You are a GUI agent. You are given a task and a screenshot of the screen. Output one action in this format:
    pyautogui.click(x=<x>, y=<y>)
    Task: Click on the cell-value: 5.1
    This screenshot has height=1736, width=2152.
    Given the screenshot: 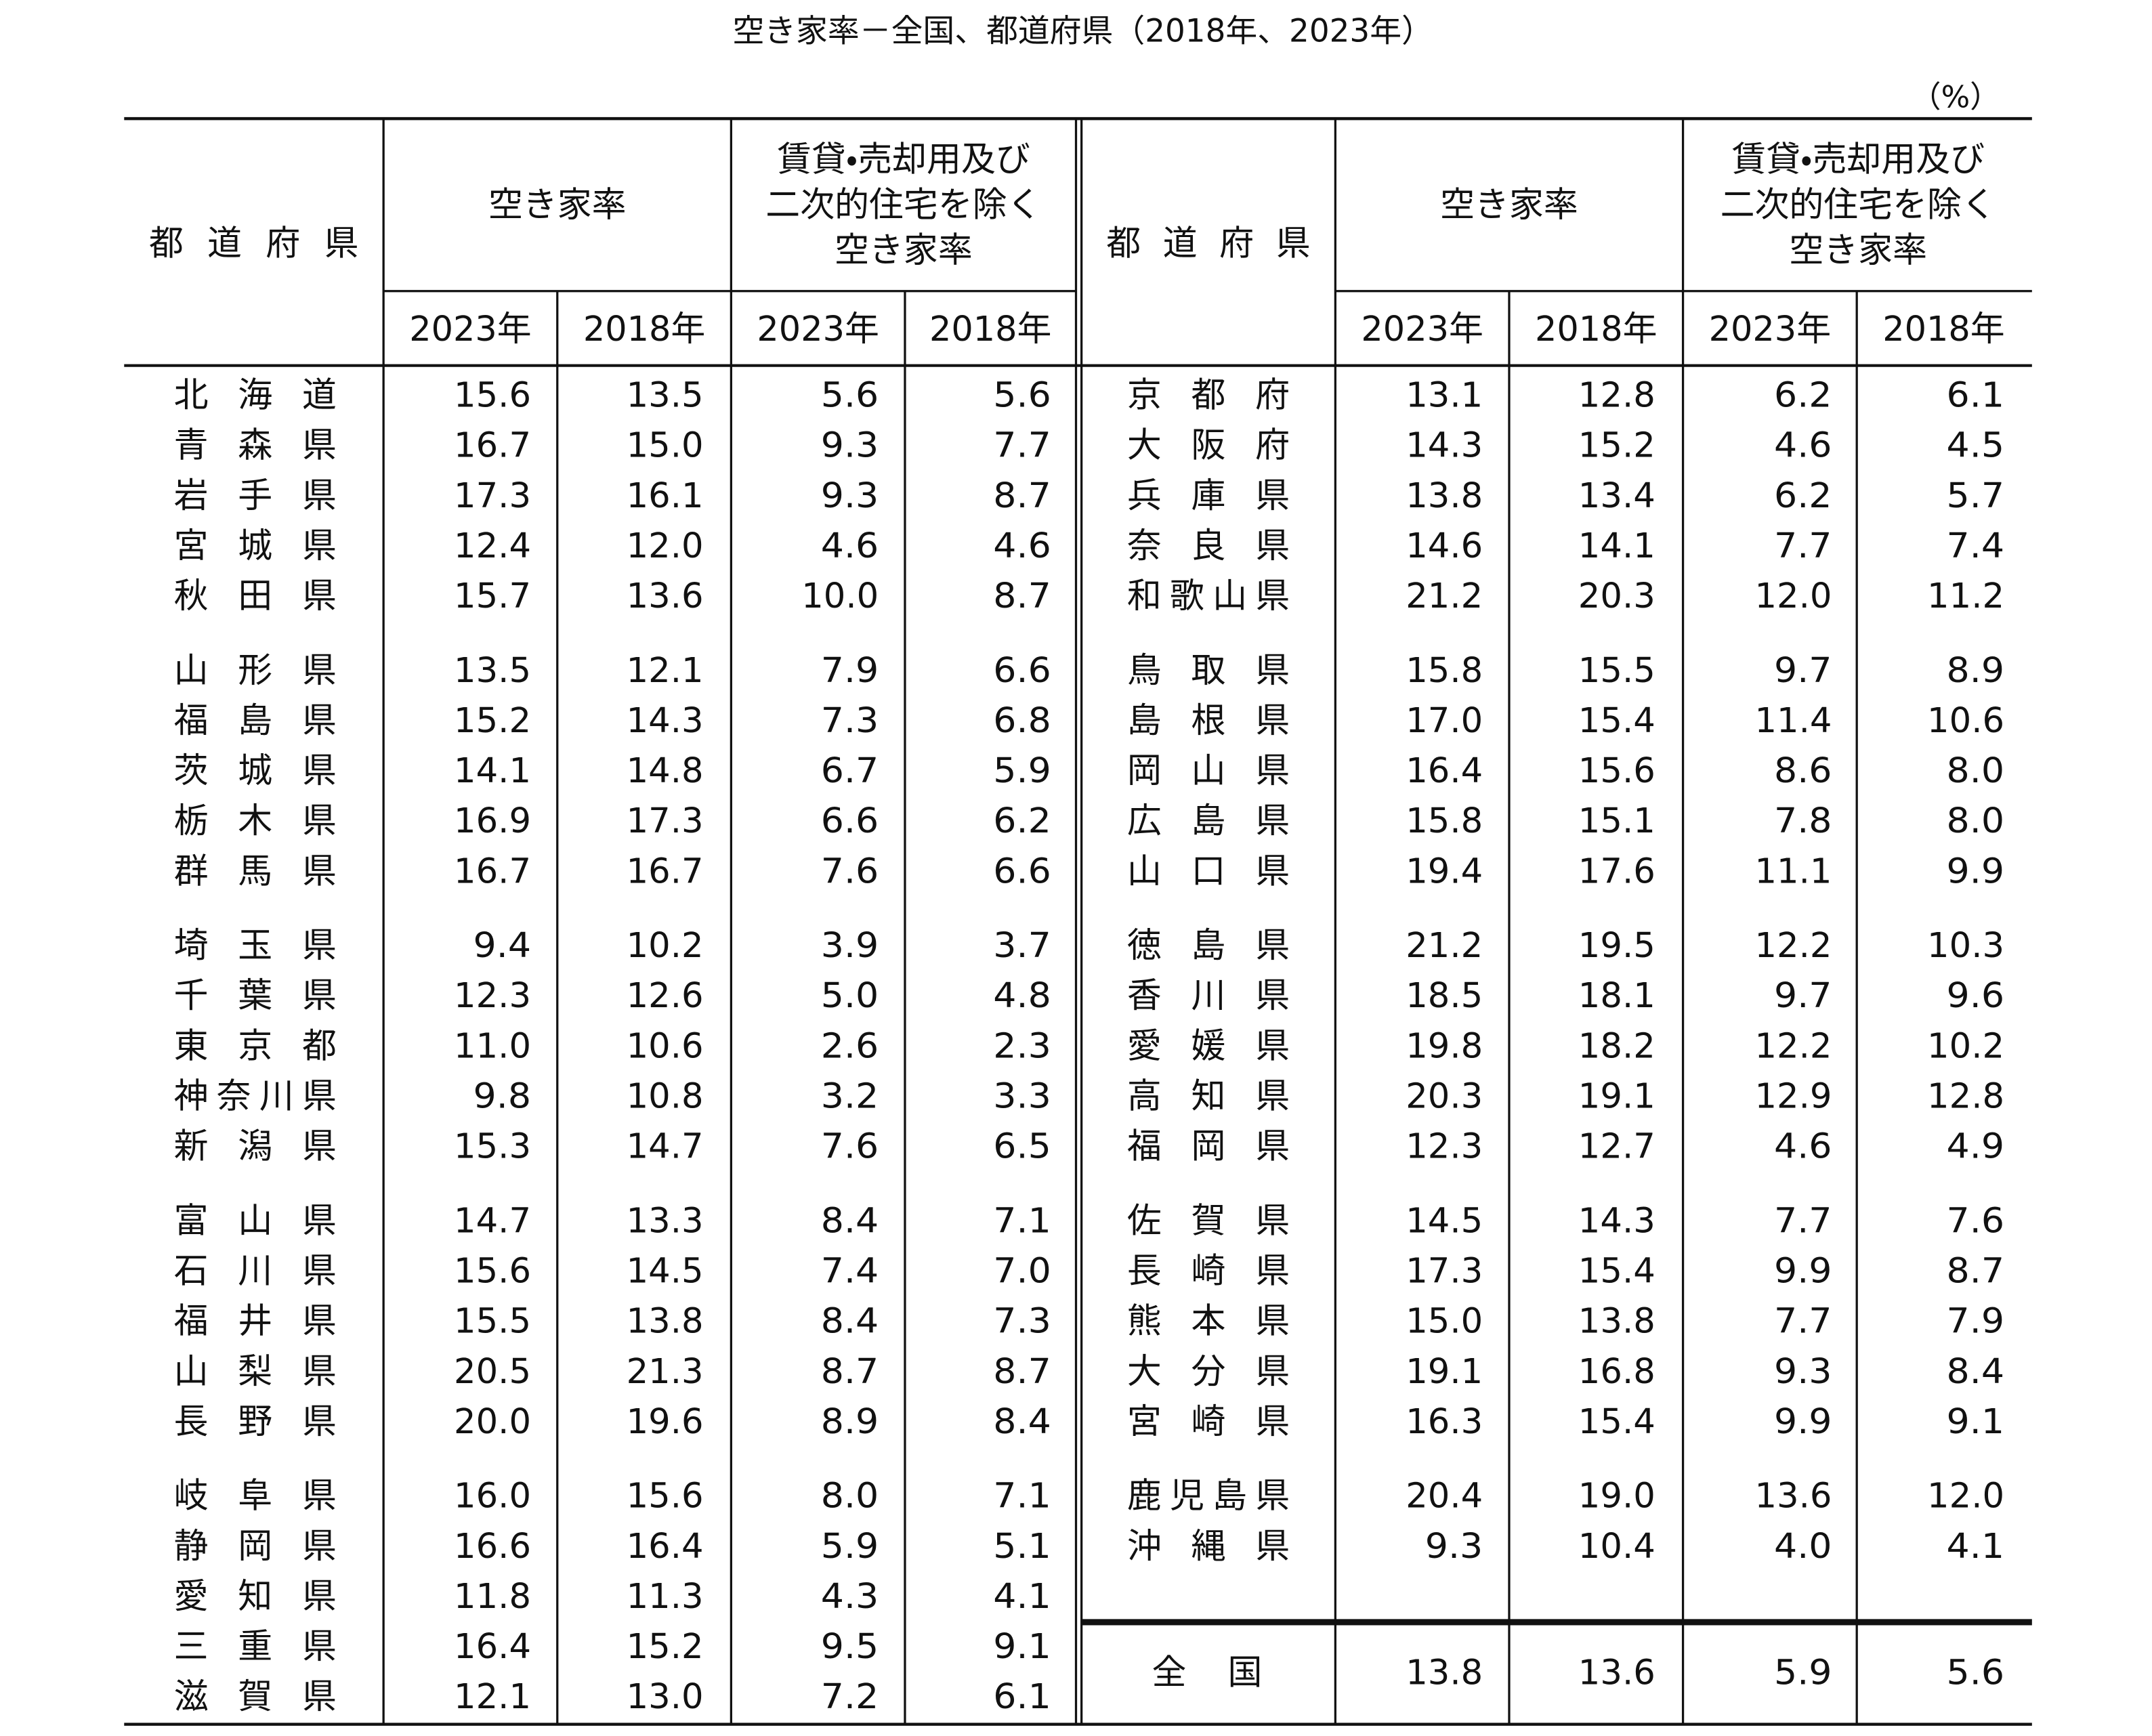 What is the action you would take?
    pyautogui.click(x=1022, y=1547)
    